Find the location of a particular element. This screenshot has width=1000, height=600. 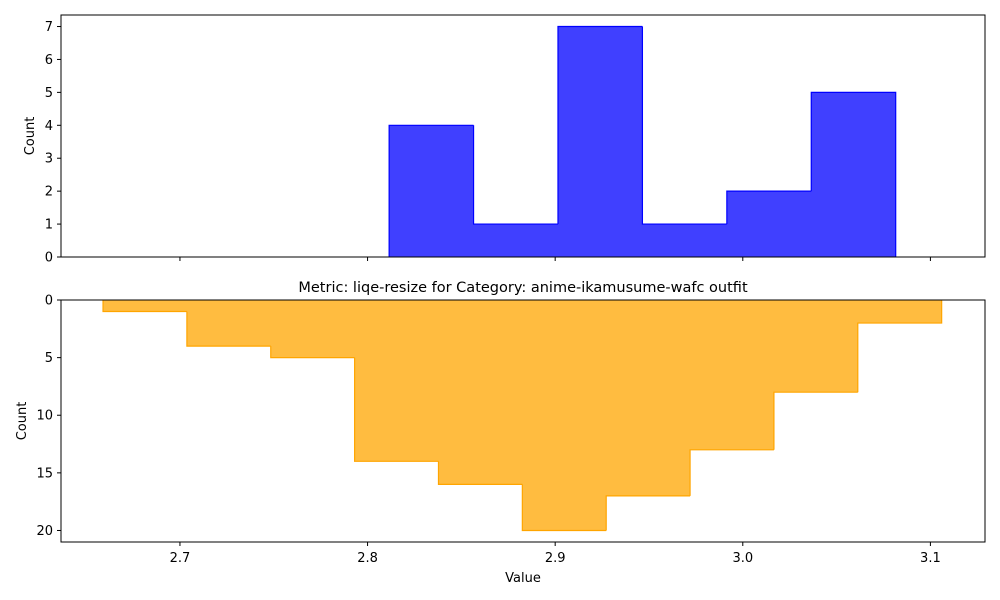

bottom-y-tick-label: 10 is located at coordinates (44, 416).